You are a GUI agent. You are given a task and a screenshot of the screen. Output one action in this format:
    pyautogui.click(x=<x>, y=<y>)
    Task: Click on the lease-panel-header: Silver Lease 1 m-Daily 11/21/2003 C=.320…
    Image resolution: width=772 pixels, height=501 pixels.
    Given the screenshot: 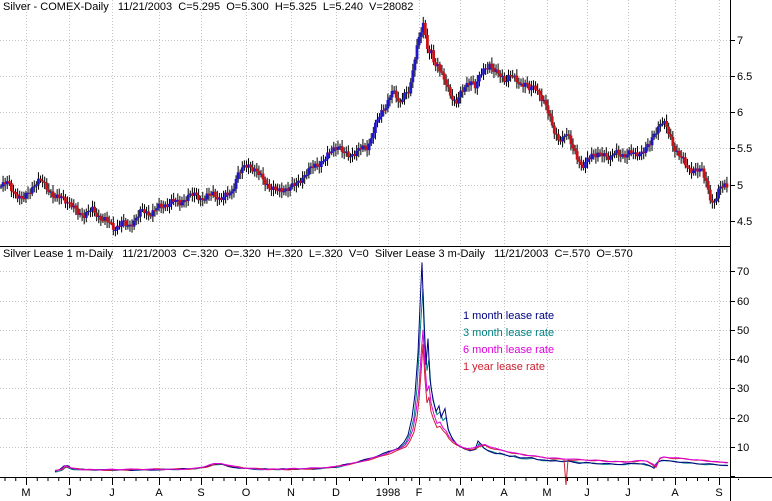 What is the action you would take?
    pyautogui.click(x=318, y=254)
    